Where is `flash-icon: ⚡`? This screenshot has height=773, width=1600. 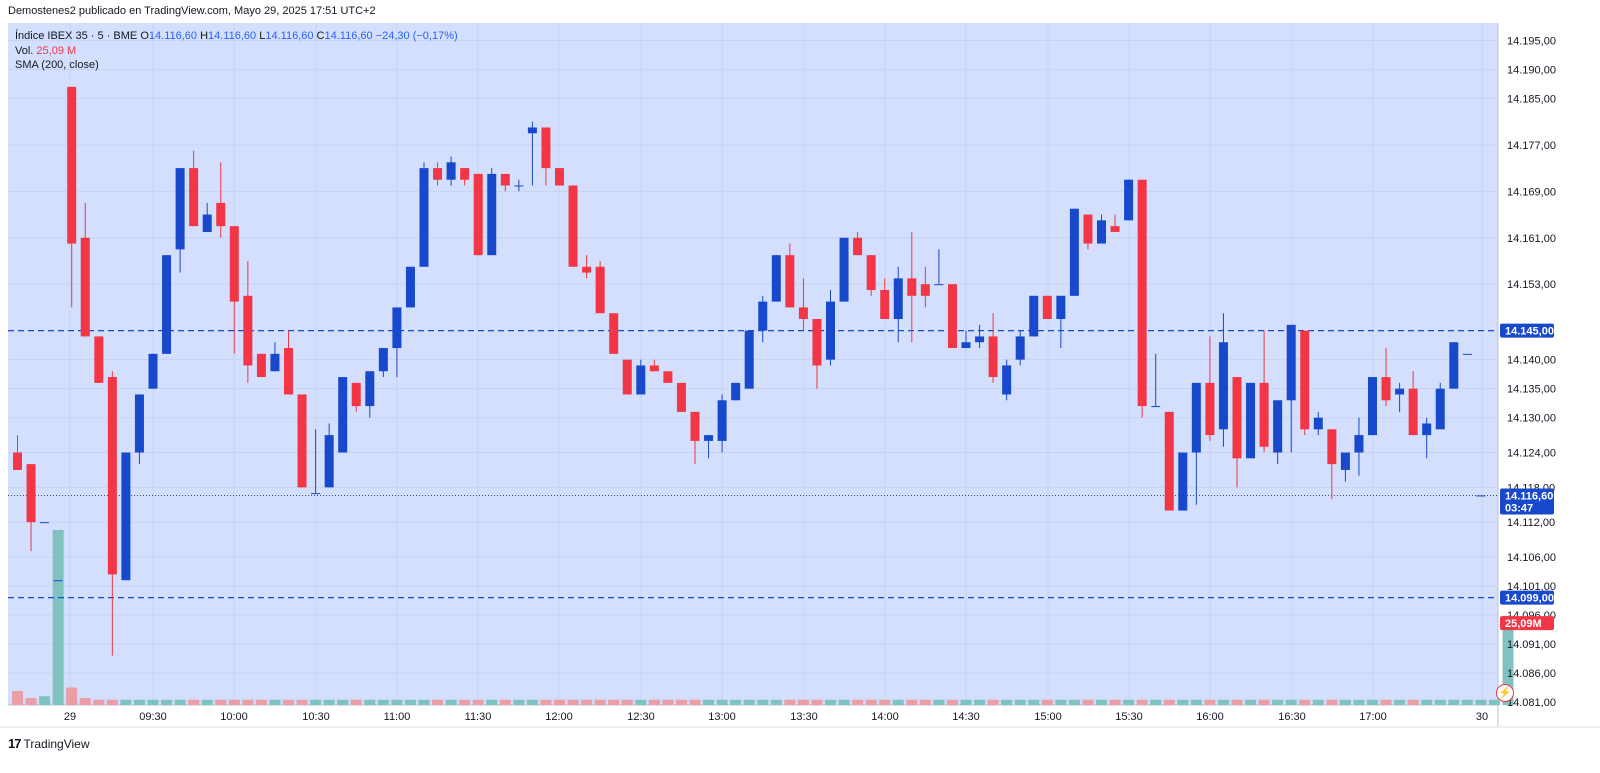 flash-icon: ⚡ is located at coordinates (1505, 693).